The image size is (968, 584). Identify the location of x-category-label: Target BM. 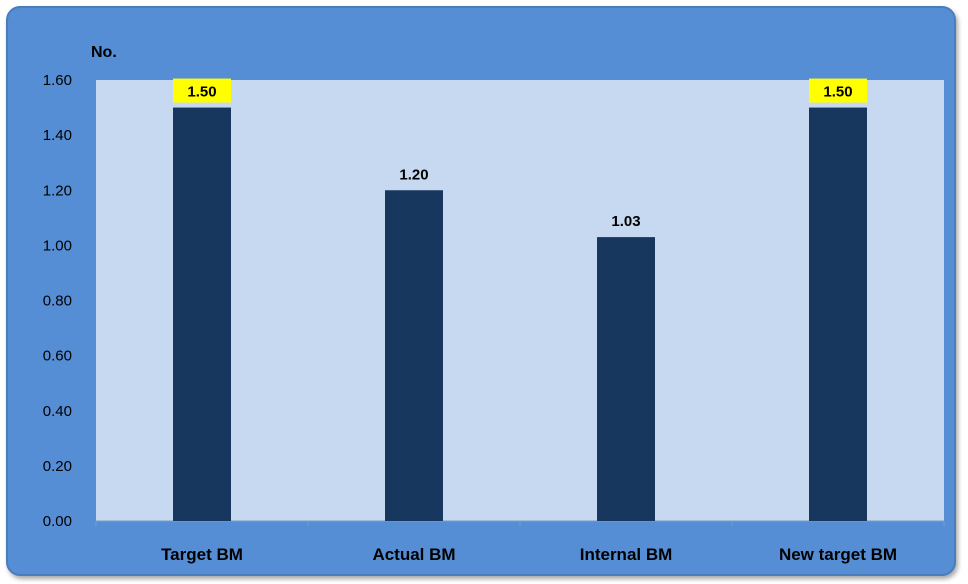
(202, 554).